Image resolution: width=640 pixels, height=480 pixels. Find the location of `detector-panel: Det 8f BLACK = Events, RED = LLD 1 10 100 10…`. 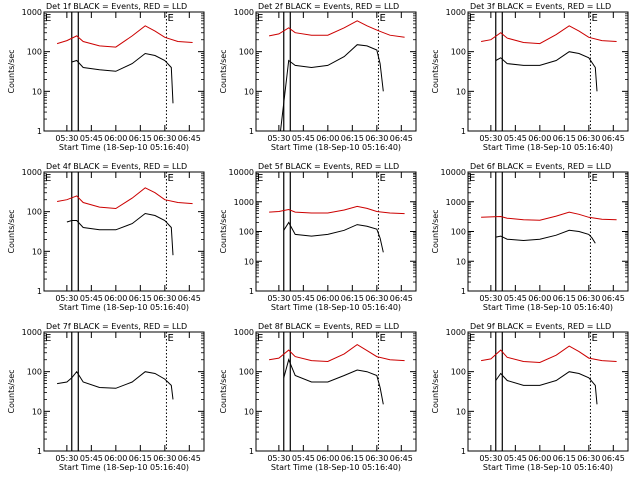

detector-panel: Det 8f BLACK = Events, RED = LLD 1 10 100 10… is located at coordinates (318, 397).